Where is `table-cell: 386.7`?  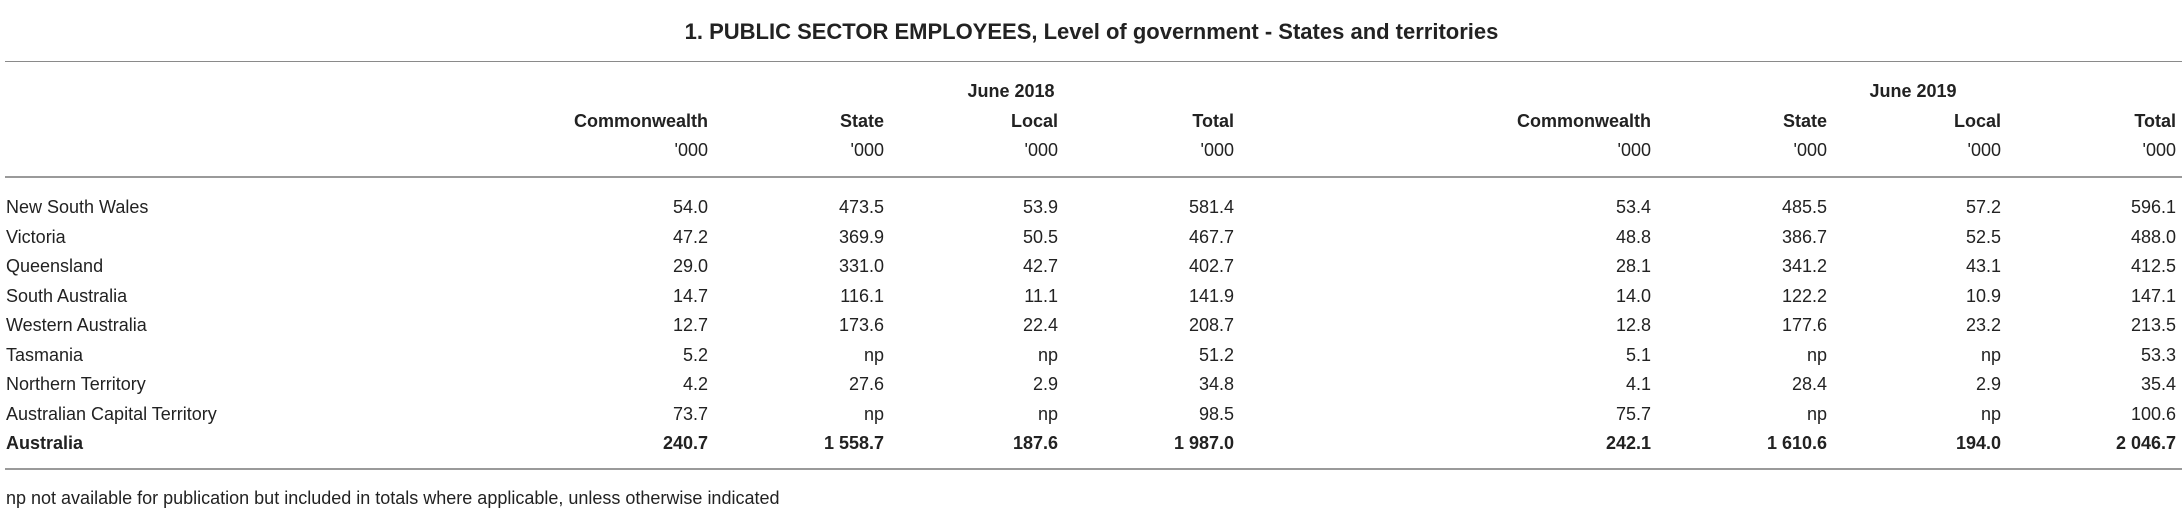 table-cell: 386.7 is located at coordinates (1804, 237).